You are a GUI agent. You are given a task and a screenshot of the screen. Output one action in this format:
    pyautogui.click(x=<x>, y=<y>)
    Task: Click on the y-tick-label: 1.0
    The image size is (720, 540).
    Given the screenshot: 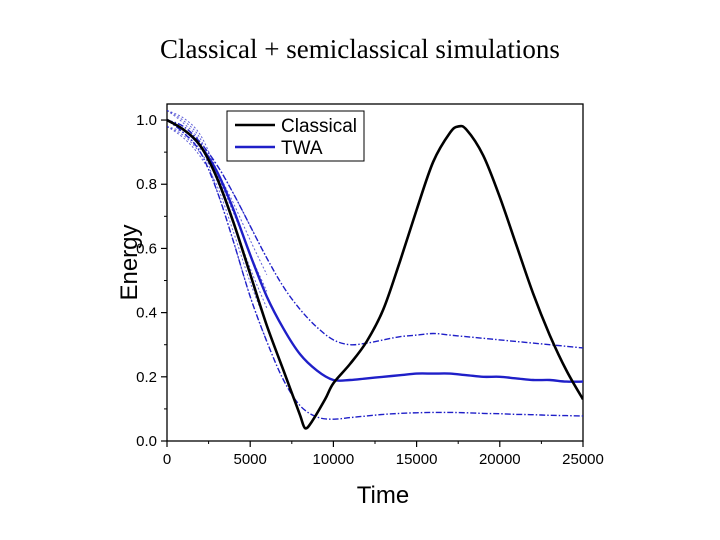 What is the action you would take?
    pyautogui.click(x=146, y=120)
    